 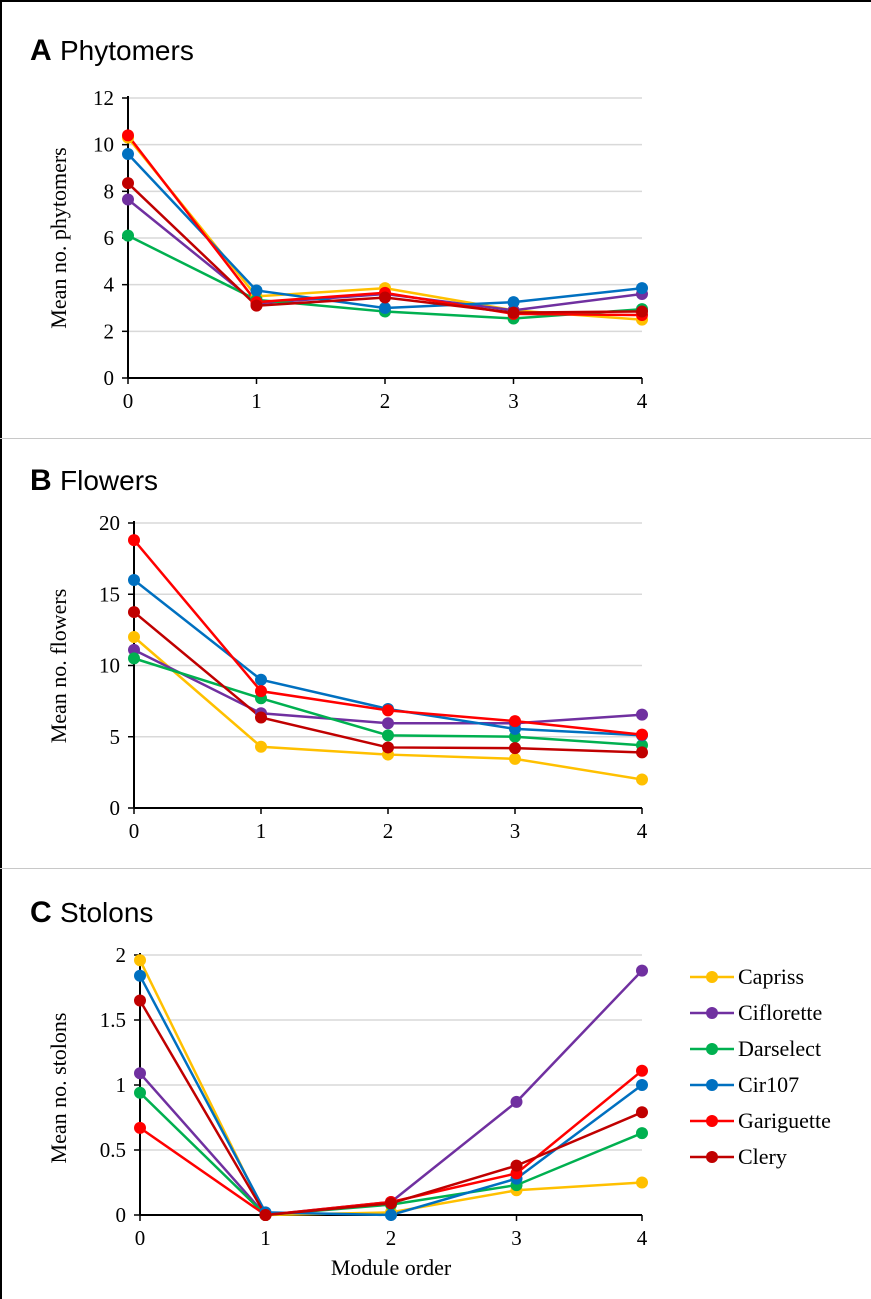 I want to click on y-tick-label: 20, so click(x=109, y=523).